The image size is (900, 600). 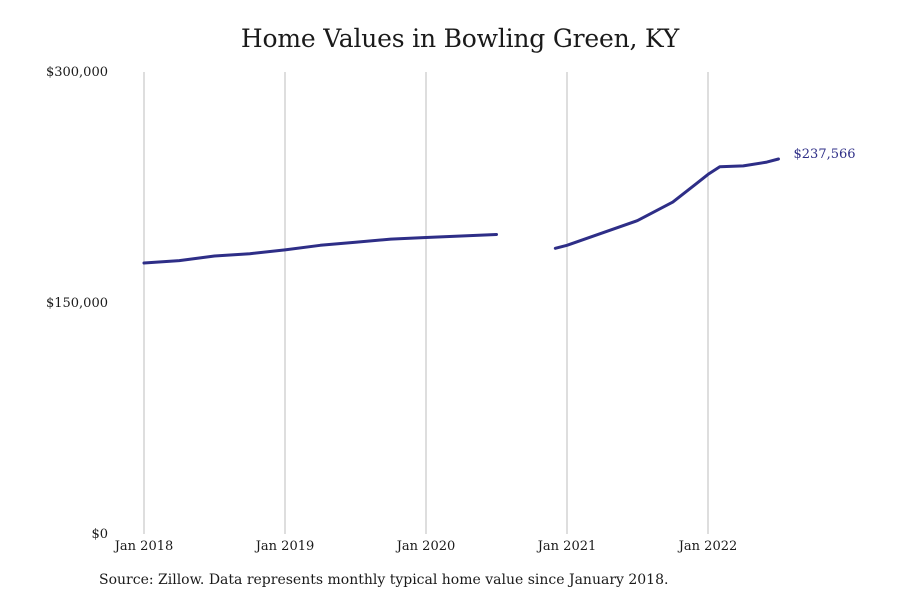 I want to click on x-tick-label-3: Jan 2020, so click(x=425, y=546).